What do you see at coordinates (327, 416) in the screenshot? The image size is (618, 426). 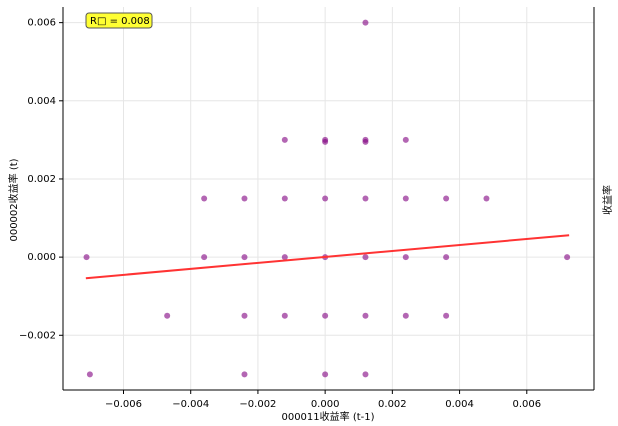 I see `x-axis-label: 000011收益率 (t-1)` at bounding box center [327, 416].